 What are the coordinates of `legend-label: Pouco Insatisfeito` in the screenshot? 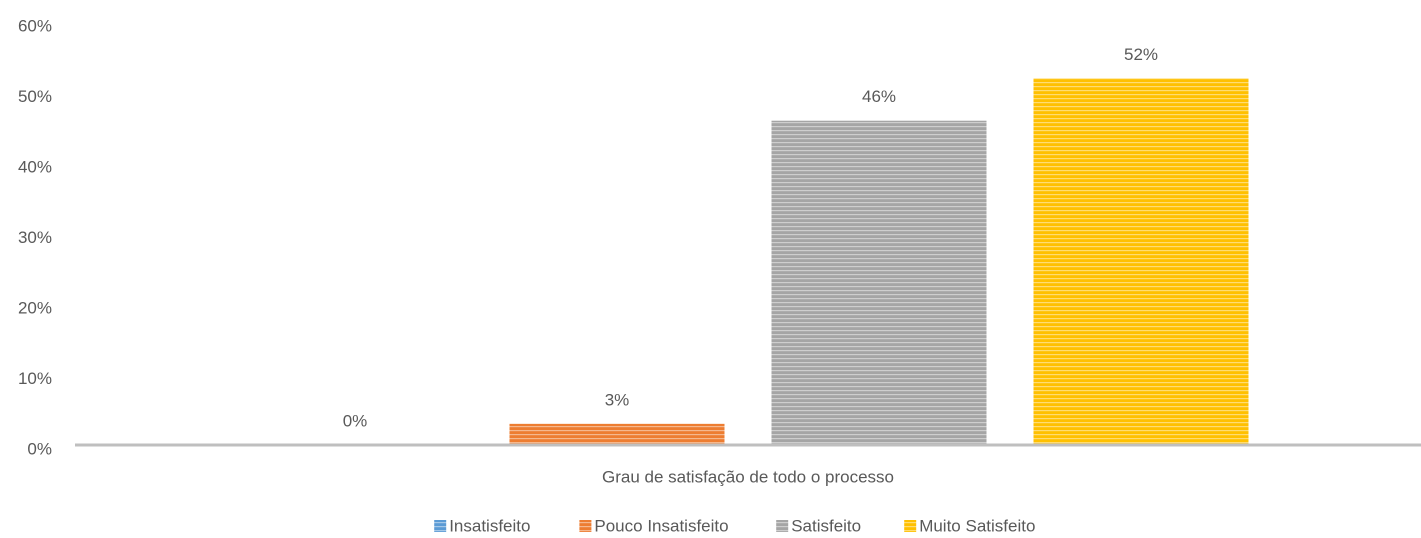 It's located at (661, 525).